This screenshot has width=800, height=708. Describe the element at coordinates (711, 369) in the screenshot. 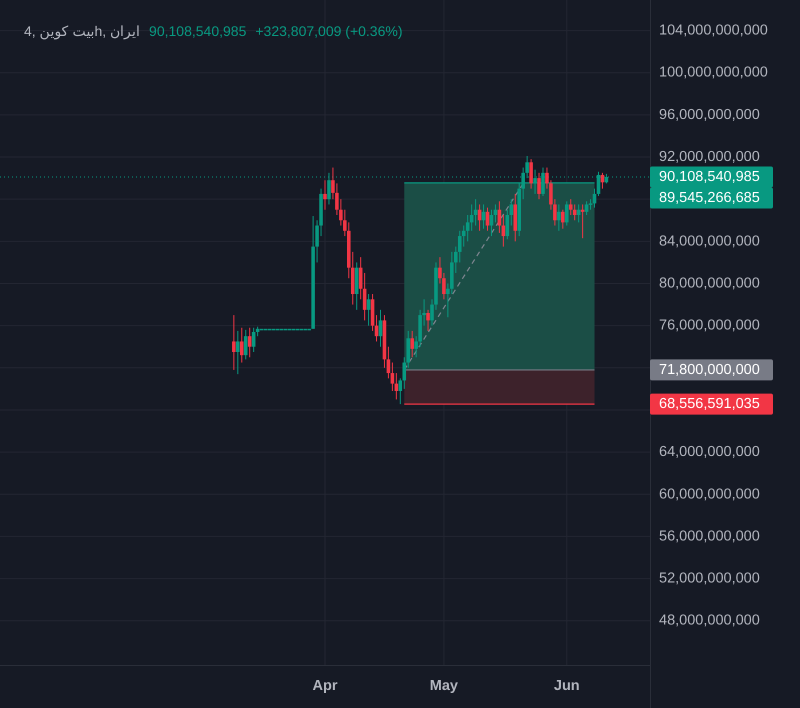

I see `price-label: 71,800,000,000` at that location.